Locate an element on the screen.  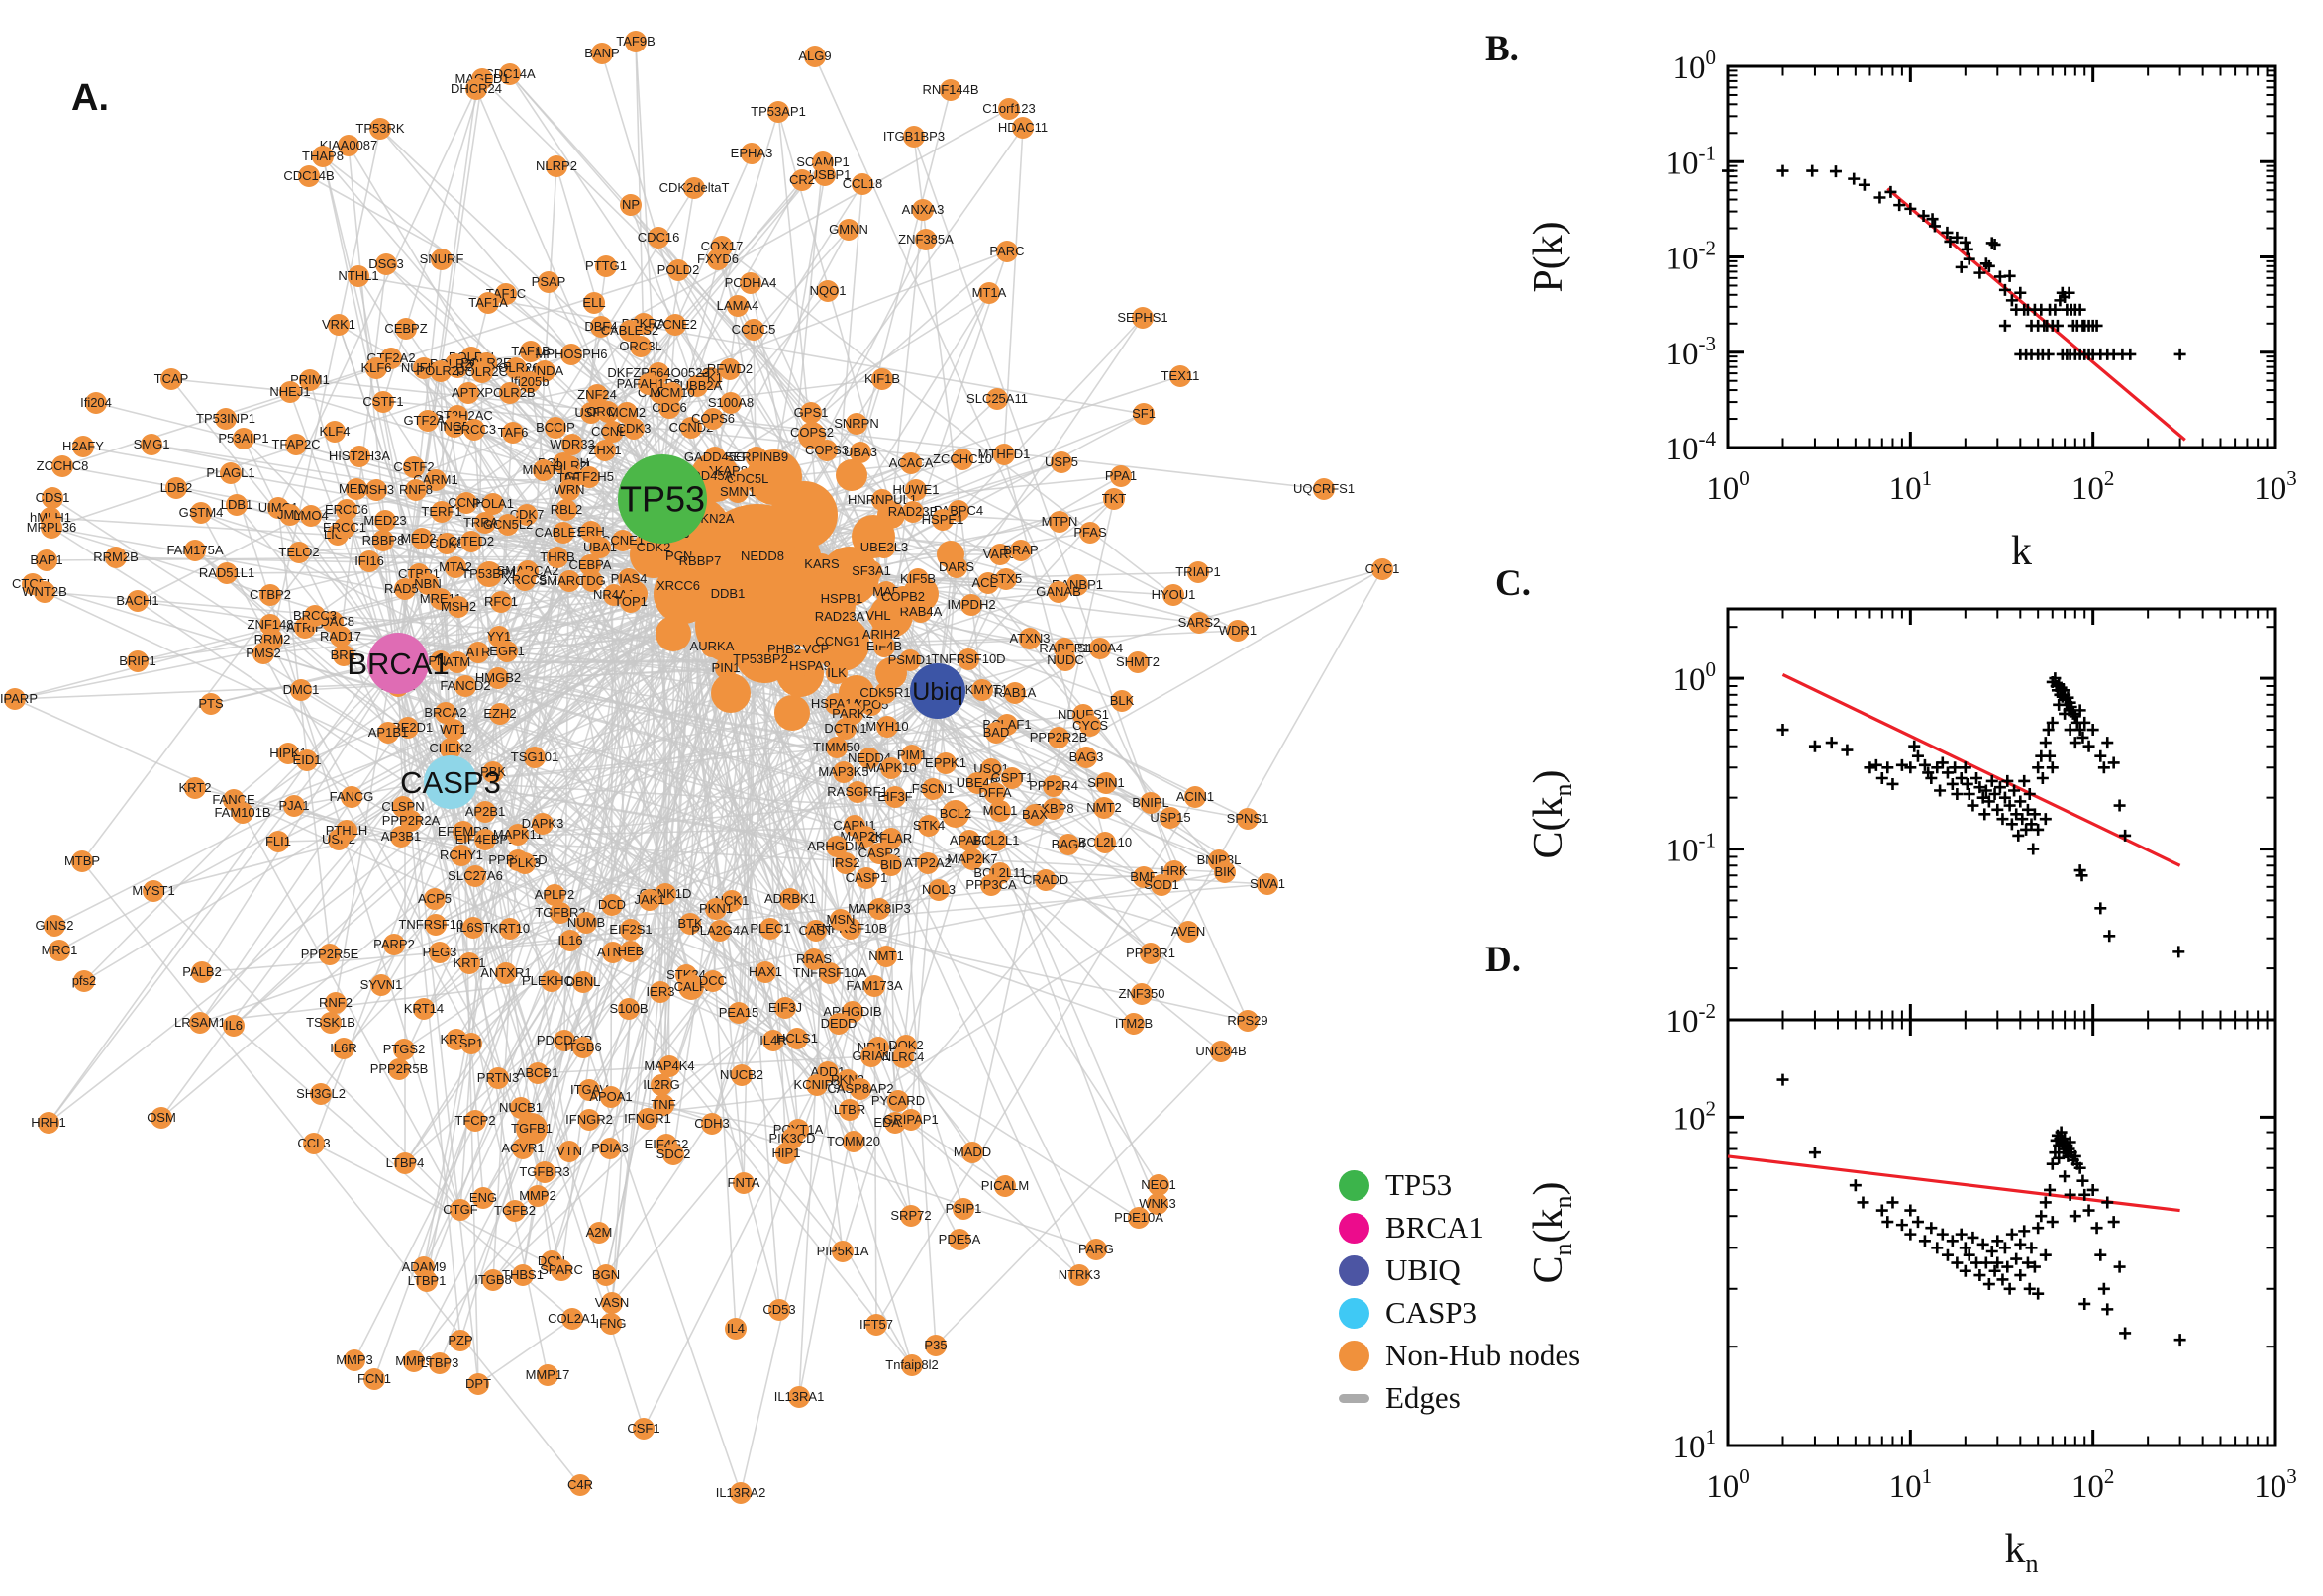
network-node-label: VRK1 is located at coordinates (339, 324).